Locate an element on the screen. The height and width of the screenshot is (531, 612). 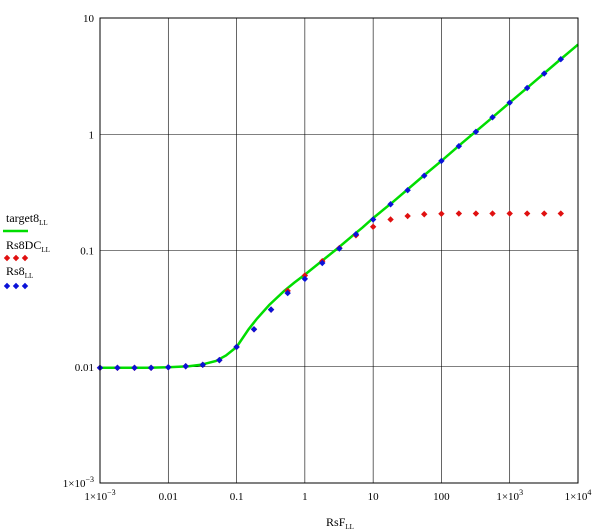
svg-text: target8LL is located at coordinates (27, 219).